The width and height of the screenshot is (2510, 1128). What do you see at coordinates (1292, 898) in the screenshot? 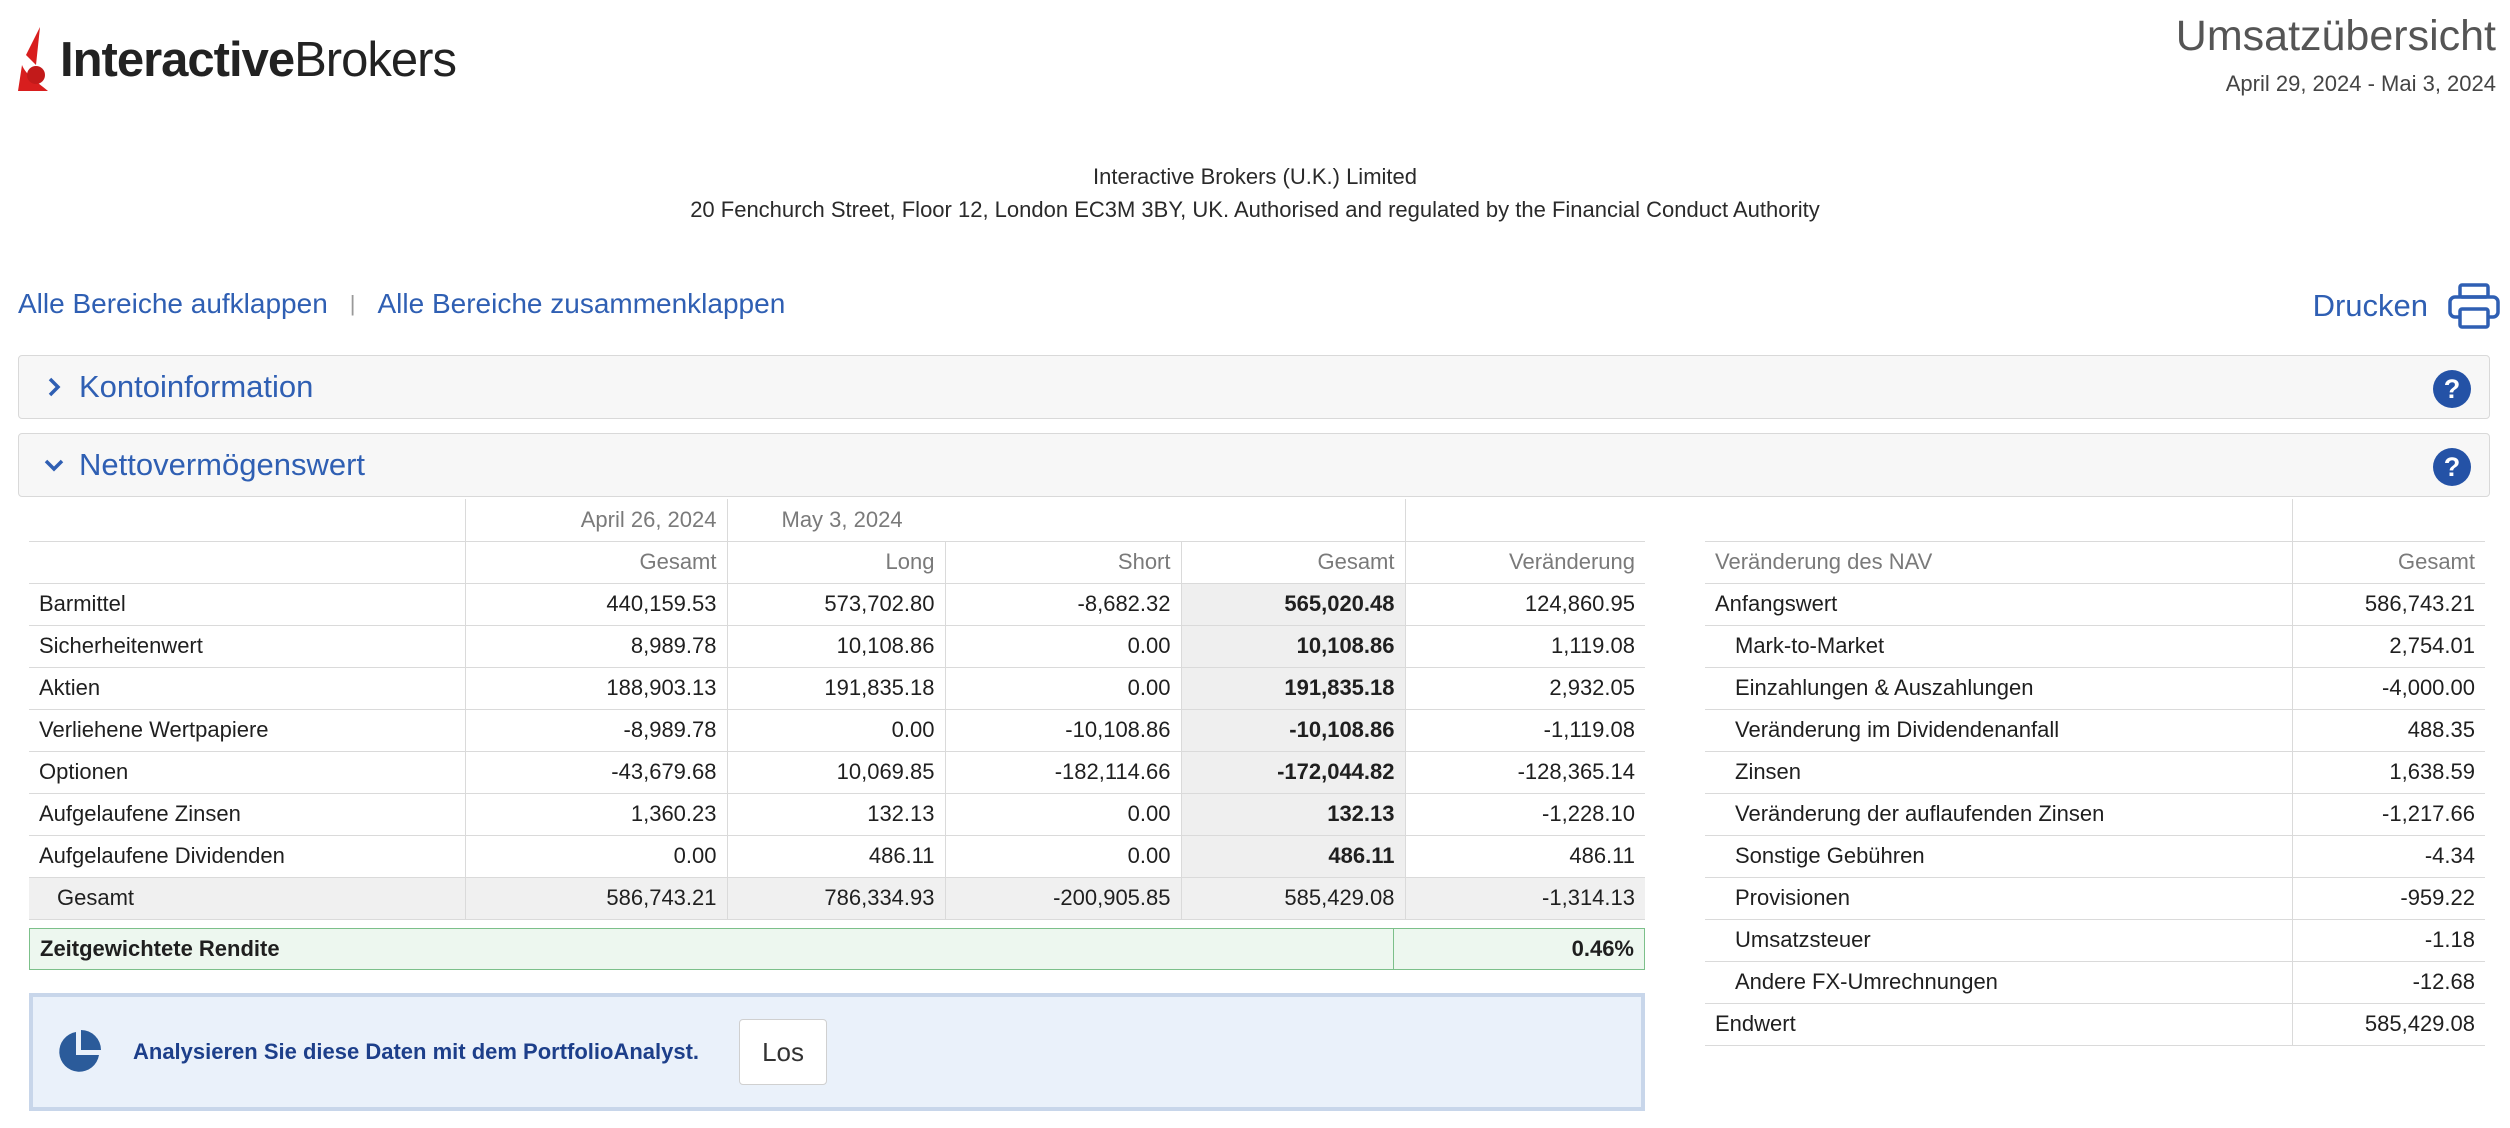
I see `total-value: 585,429.08` at bounding box center [1292, 898].